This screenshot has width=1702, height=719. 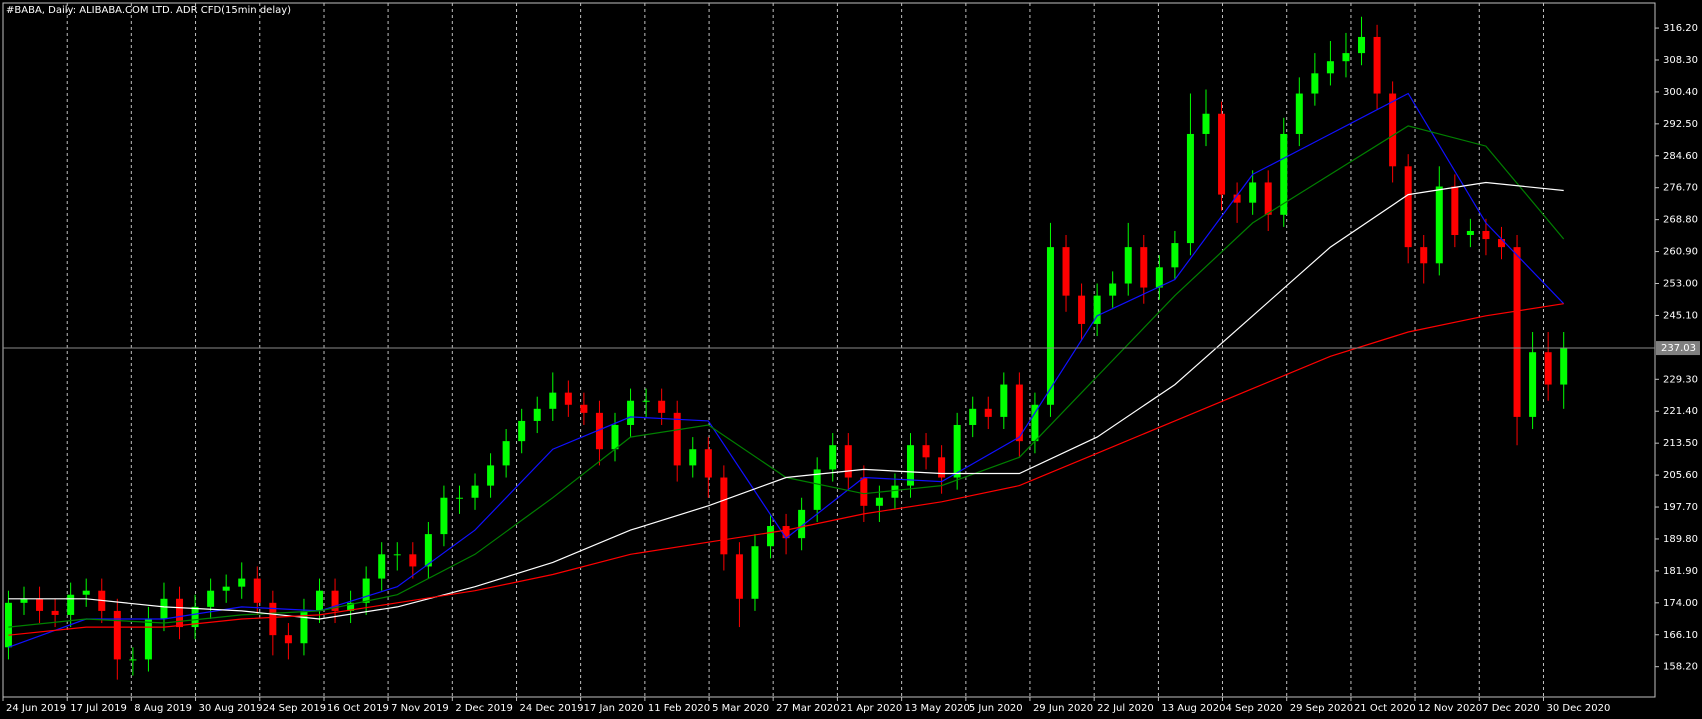 What do you see at coordinates (1680, 539) in the screenshot?
I see `y-tick-label: 189.80` at bounding box center [1680, 539].